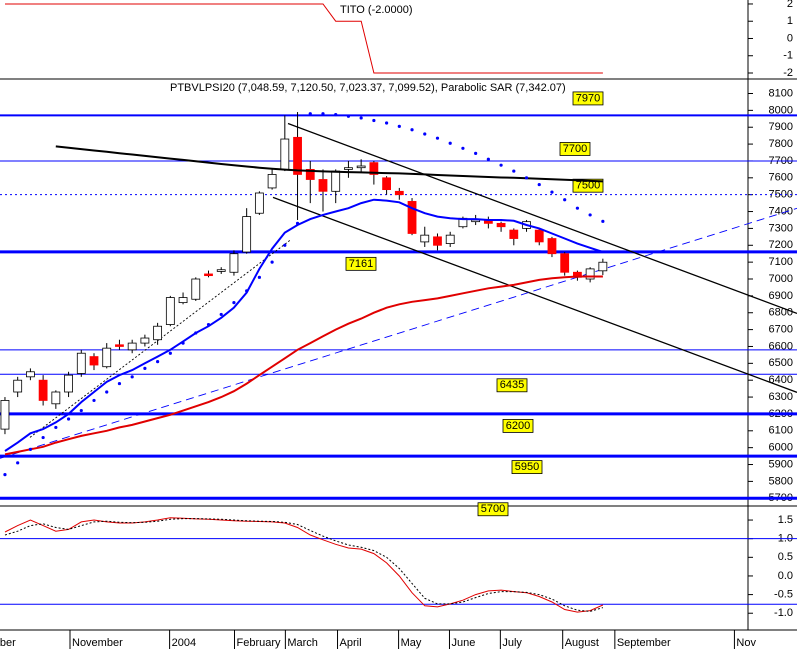  Describe the element at coordinates (781, 330) in the screenshot. I see `y-tick-label: 6700` at that location.